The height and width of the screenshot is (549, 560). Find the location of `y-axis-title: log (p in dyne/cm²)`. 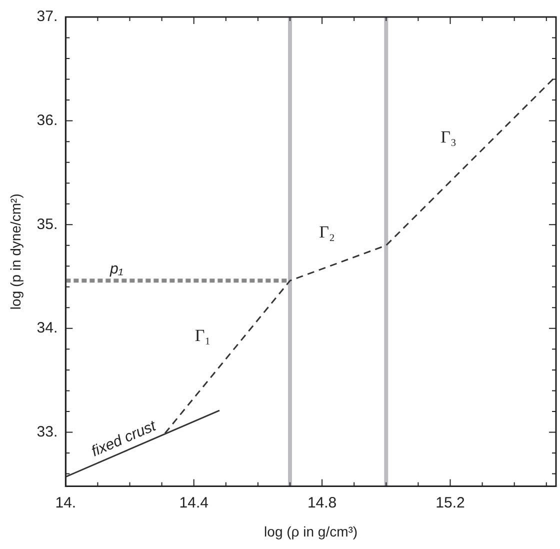

y-axis-title: log (p in dyne/cm²) is located at coordinates (15, 252).